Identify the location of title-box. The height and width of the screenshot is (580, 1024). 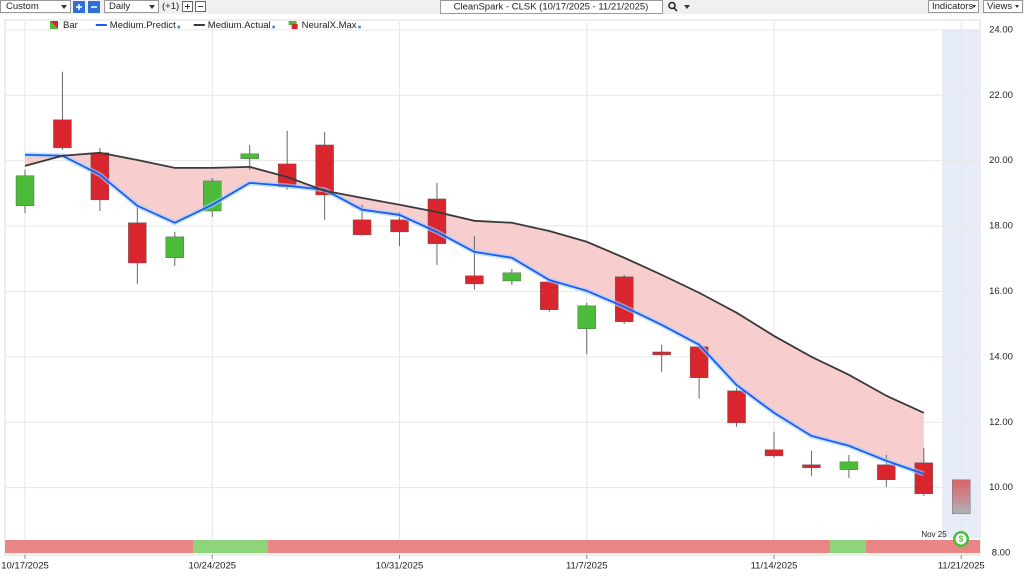
(551, 7).